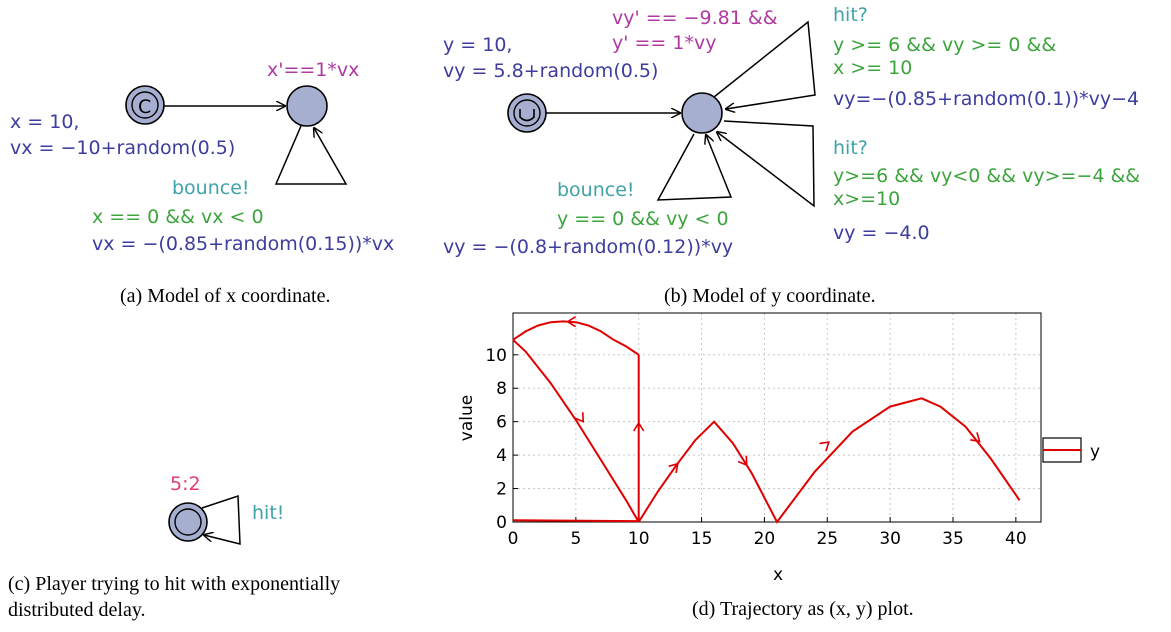 This screenshot has height=632, width=1171. I want to click on invariant-label-b1: vy' == −9.81 &&, so click(695, 18).